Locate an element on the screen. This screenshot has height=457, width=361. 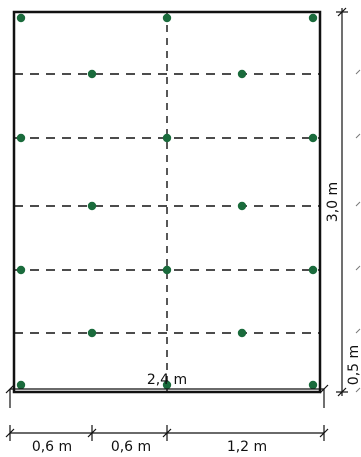
segment-3-label: 1,2 m is located at coordinates (247, 447).